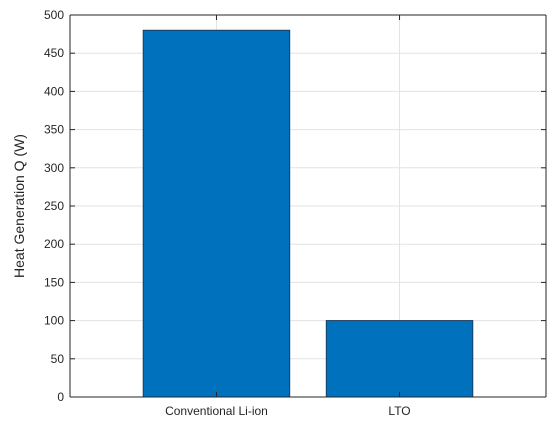  What do you see at coordinates (399, 411) in the screenshot?
I see `x-tick-label: LTO` at bounding box center [399, 411].